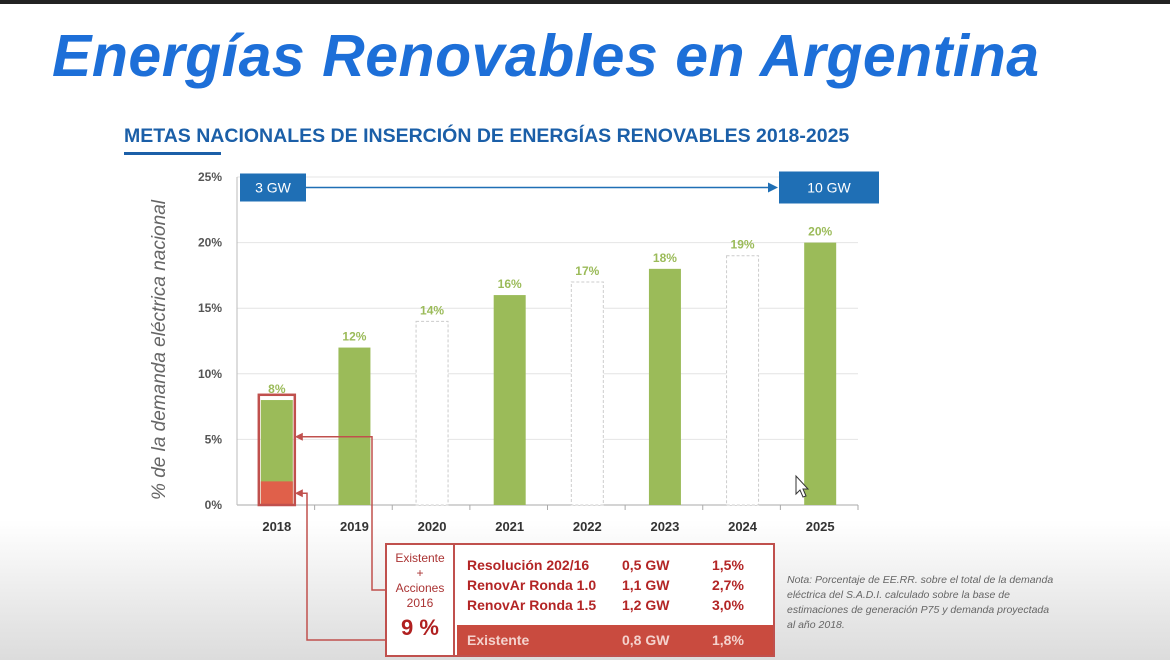  Describe the element at coordinates (528, 565) in the screenshot. I see `row-name: Resolución 202/16` at that location.